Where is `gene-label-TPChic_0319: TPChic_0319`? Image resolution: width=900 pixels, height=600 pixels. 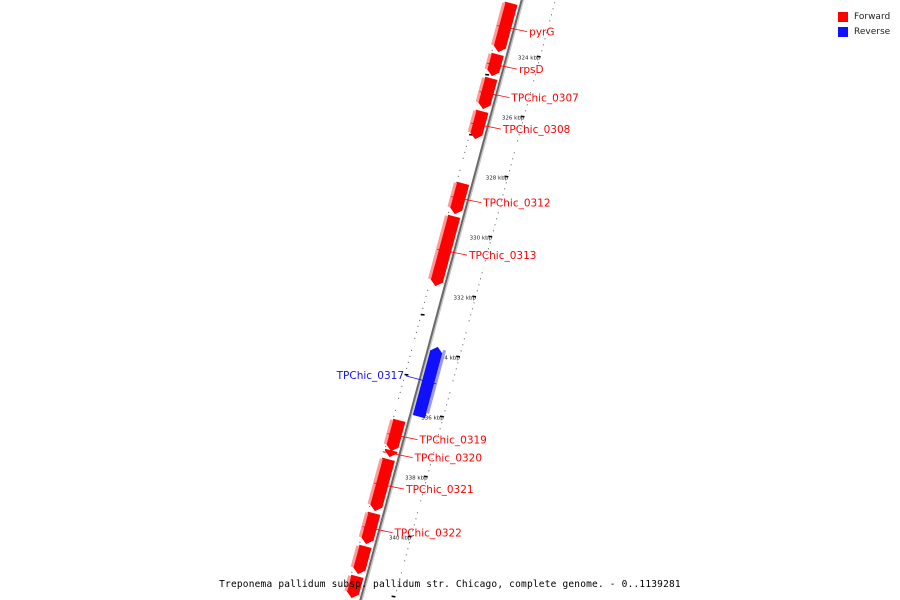 gene-label-TPChic_0319: TPChic_0319 is located at coordinates (452, 441).